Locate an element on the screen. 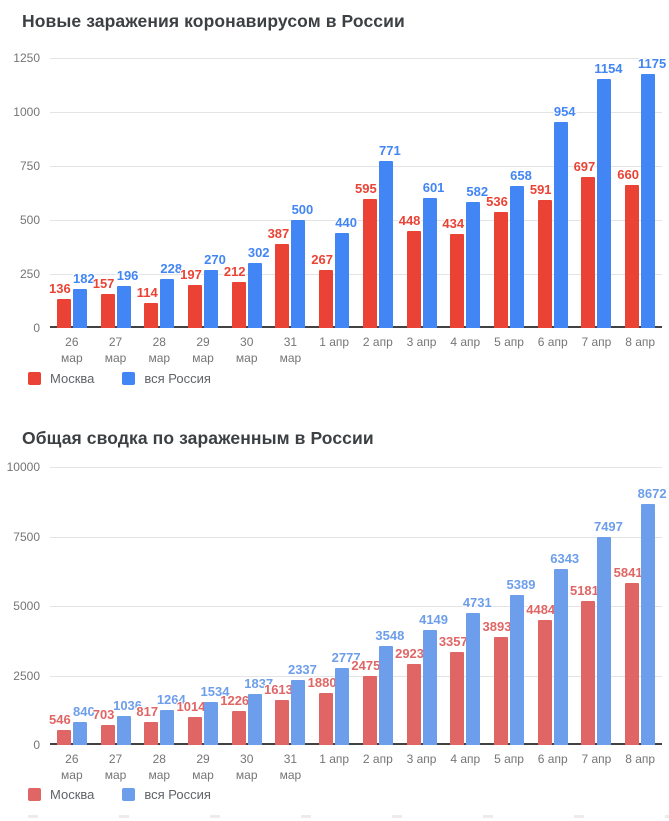 The image size is (669, 821). data-label-russia: 3548 is located at coordinates (390, 636).